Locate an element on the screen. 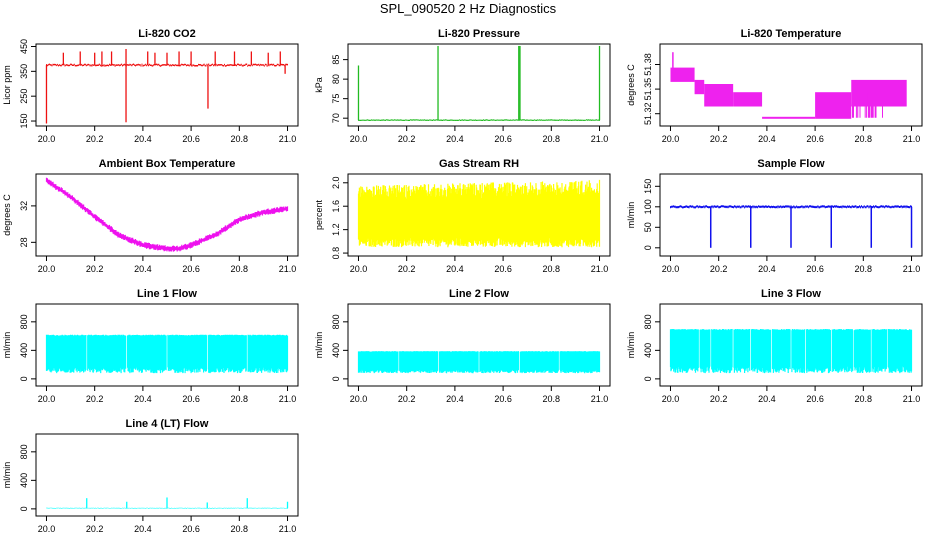  chart-title: Li-820 Pressure is located at coordinates (479, 34).